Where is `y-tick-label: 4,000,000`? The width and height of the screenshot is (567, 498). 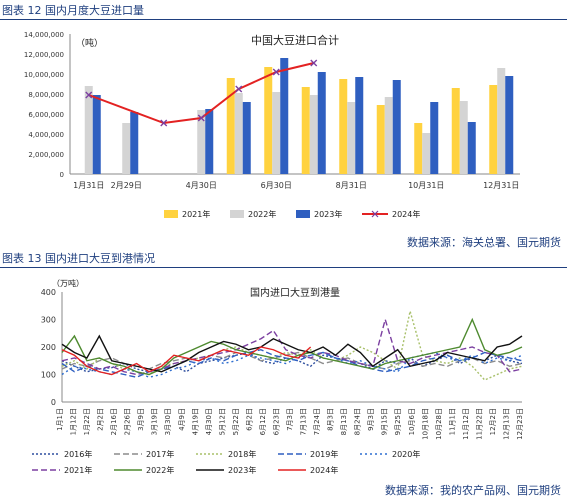 y-tick-label: 4,000,000 is located at coordinates (46, 135).